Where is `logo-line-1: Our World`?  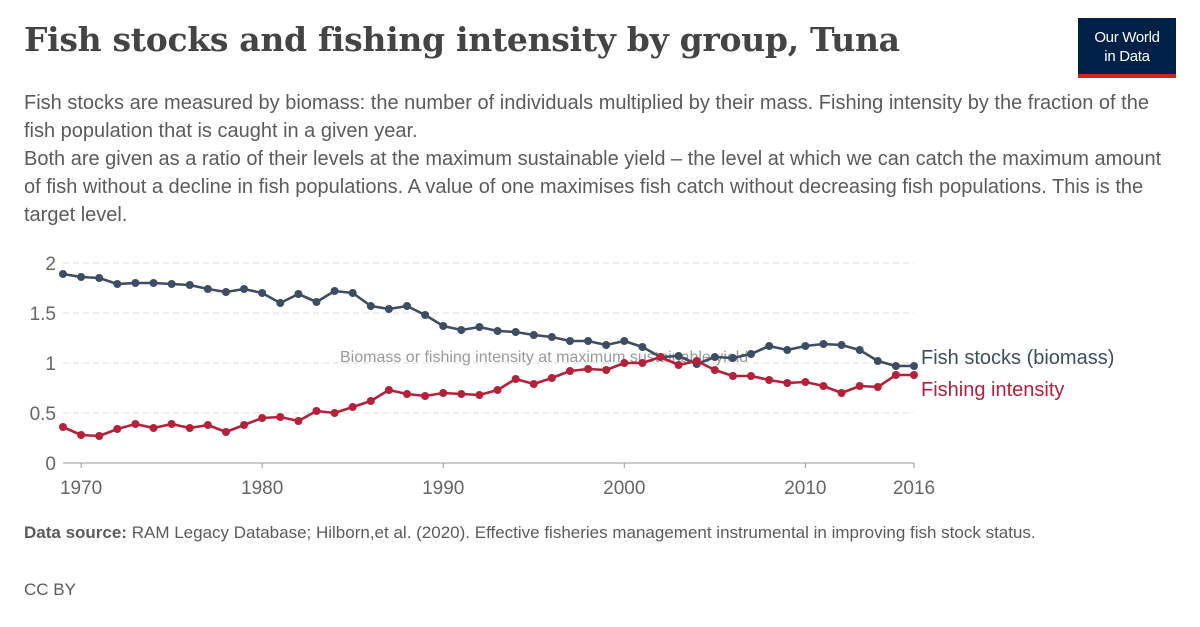 logo-line-1: Our World is located at coordinates (1127, 37).